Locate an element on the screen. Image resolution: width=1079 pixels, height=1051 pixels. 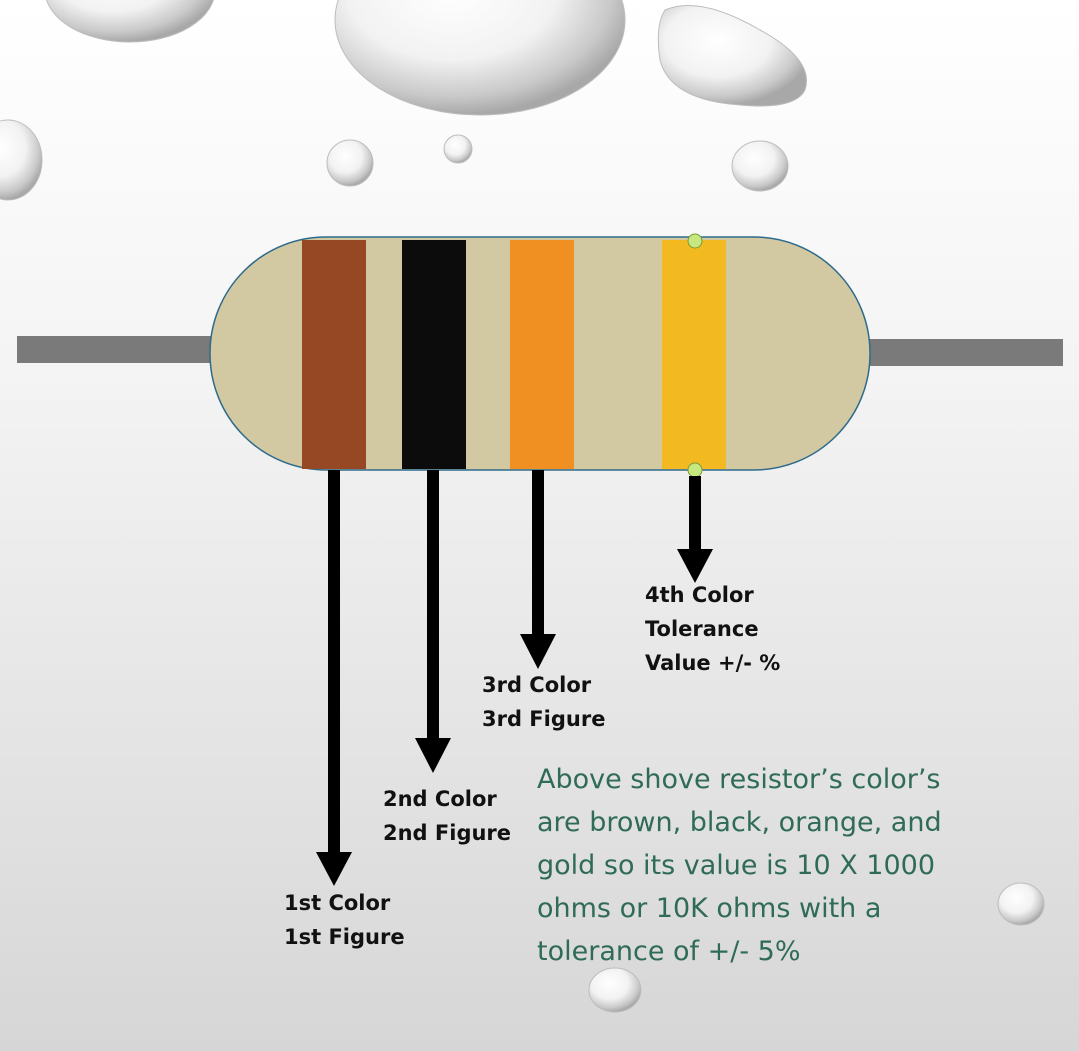
selection-handle-top is located at coordinates (695, 241).